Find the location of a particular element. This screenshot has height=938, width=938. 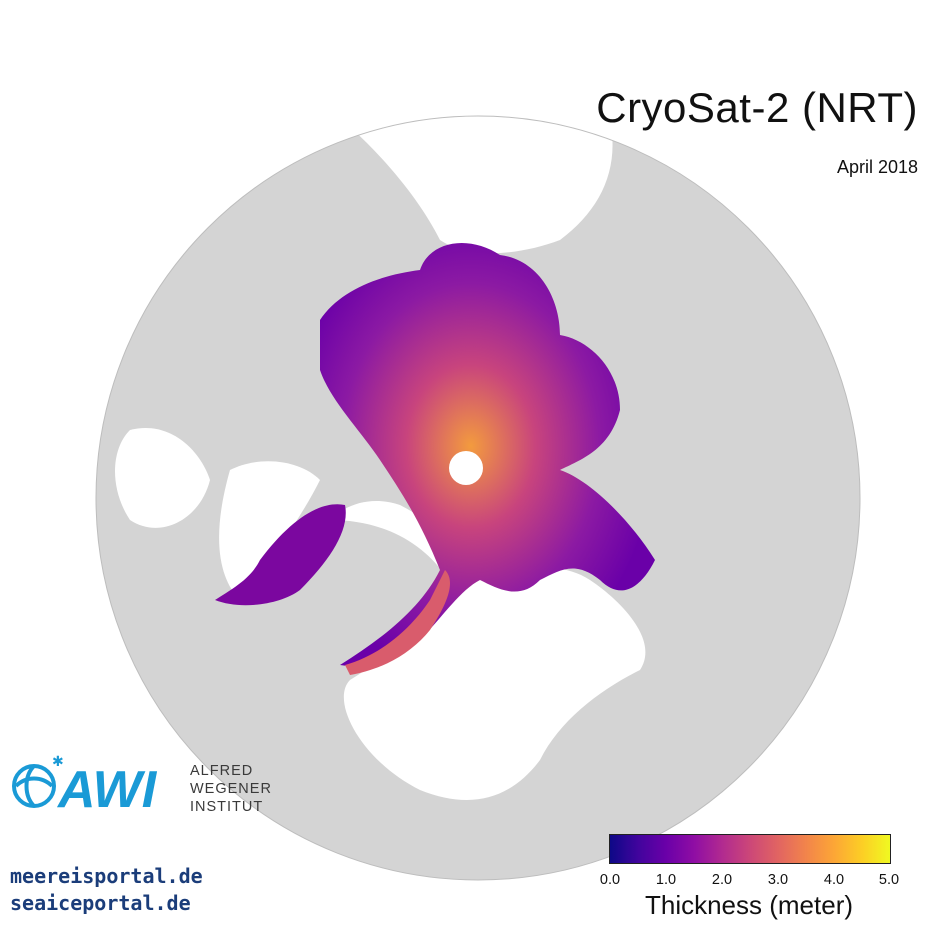

institute-name: ALFRED WEGENER INSTITUT is located at coordinates (231, 789).